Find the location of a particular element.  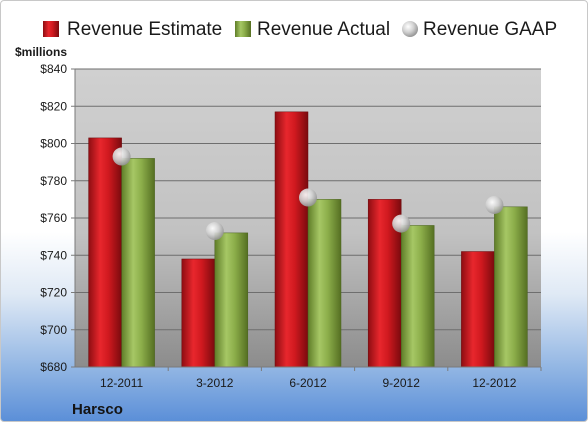

y-tick-label: $760 is located at coordinates (53, 218).